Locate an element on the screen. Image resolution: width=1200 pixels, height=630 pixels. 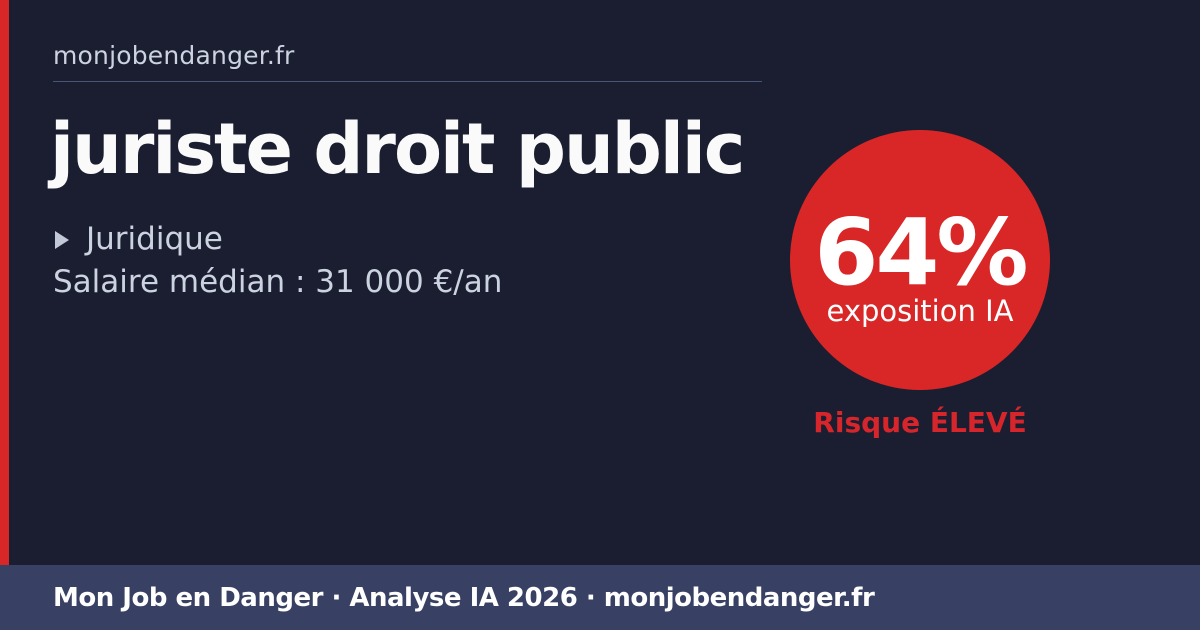
page-title: juriste droit public is located at coordinates (397, 149).